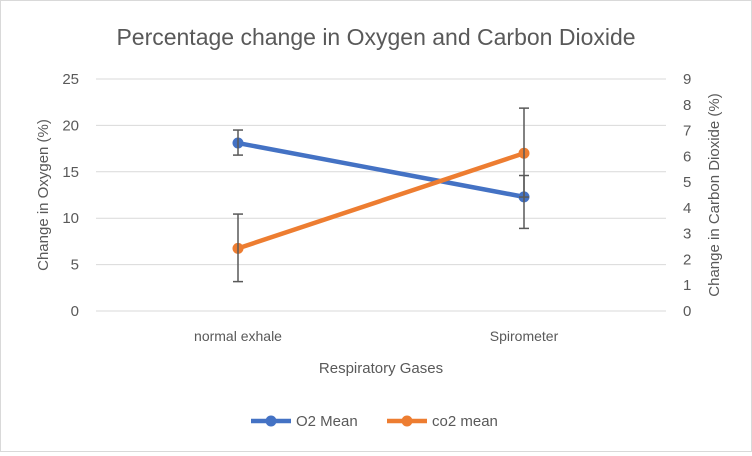 The height and width of the screenshot is (456, 752). I want to click on y2-tick-label: 4, so click(687, 208).